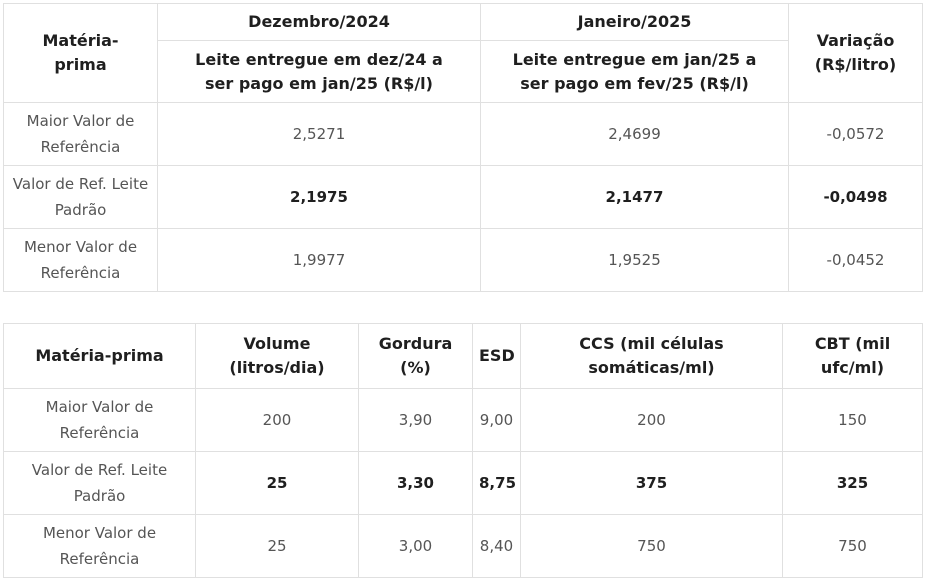 This screenshot has width=926, height=581. I want to click on value-cell: 3,30, so click(415, 483).